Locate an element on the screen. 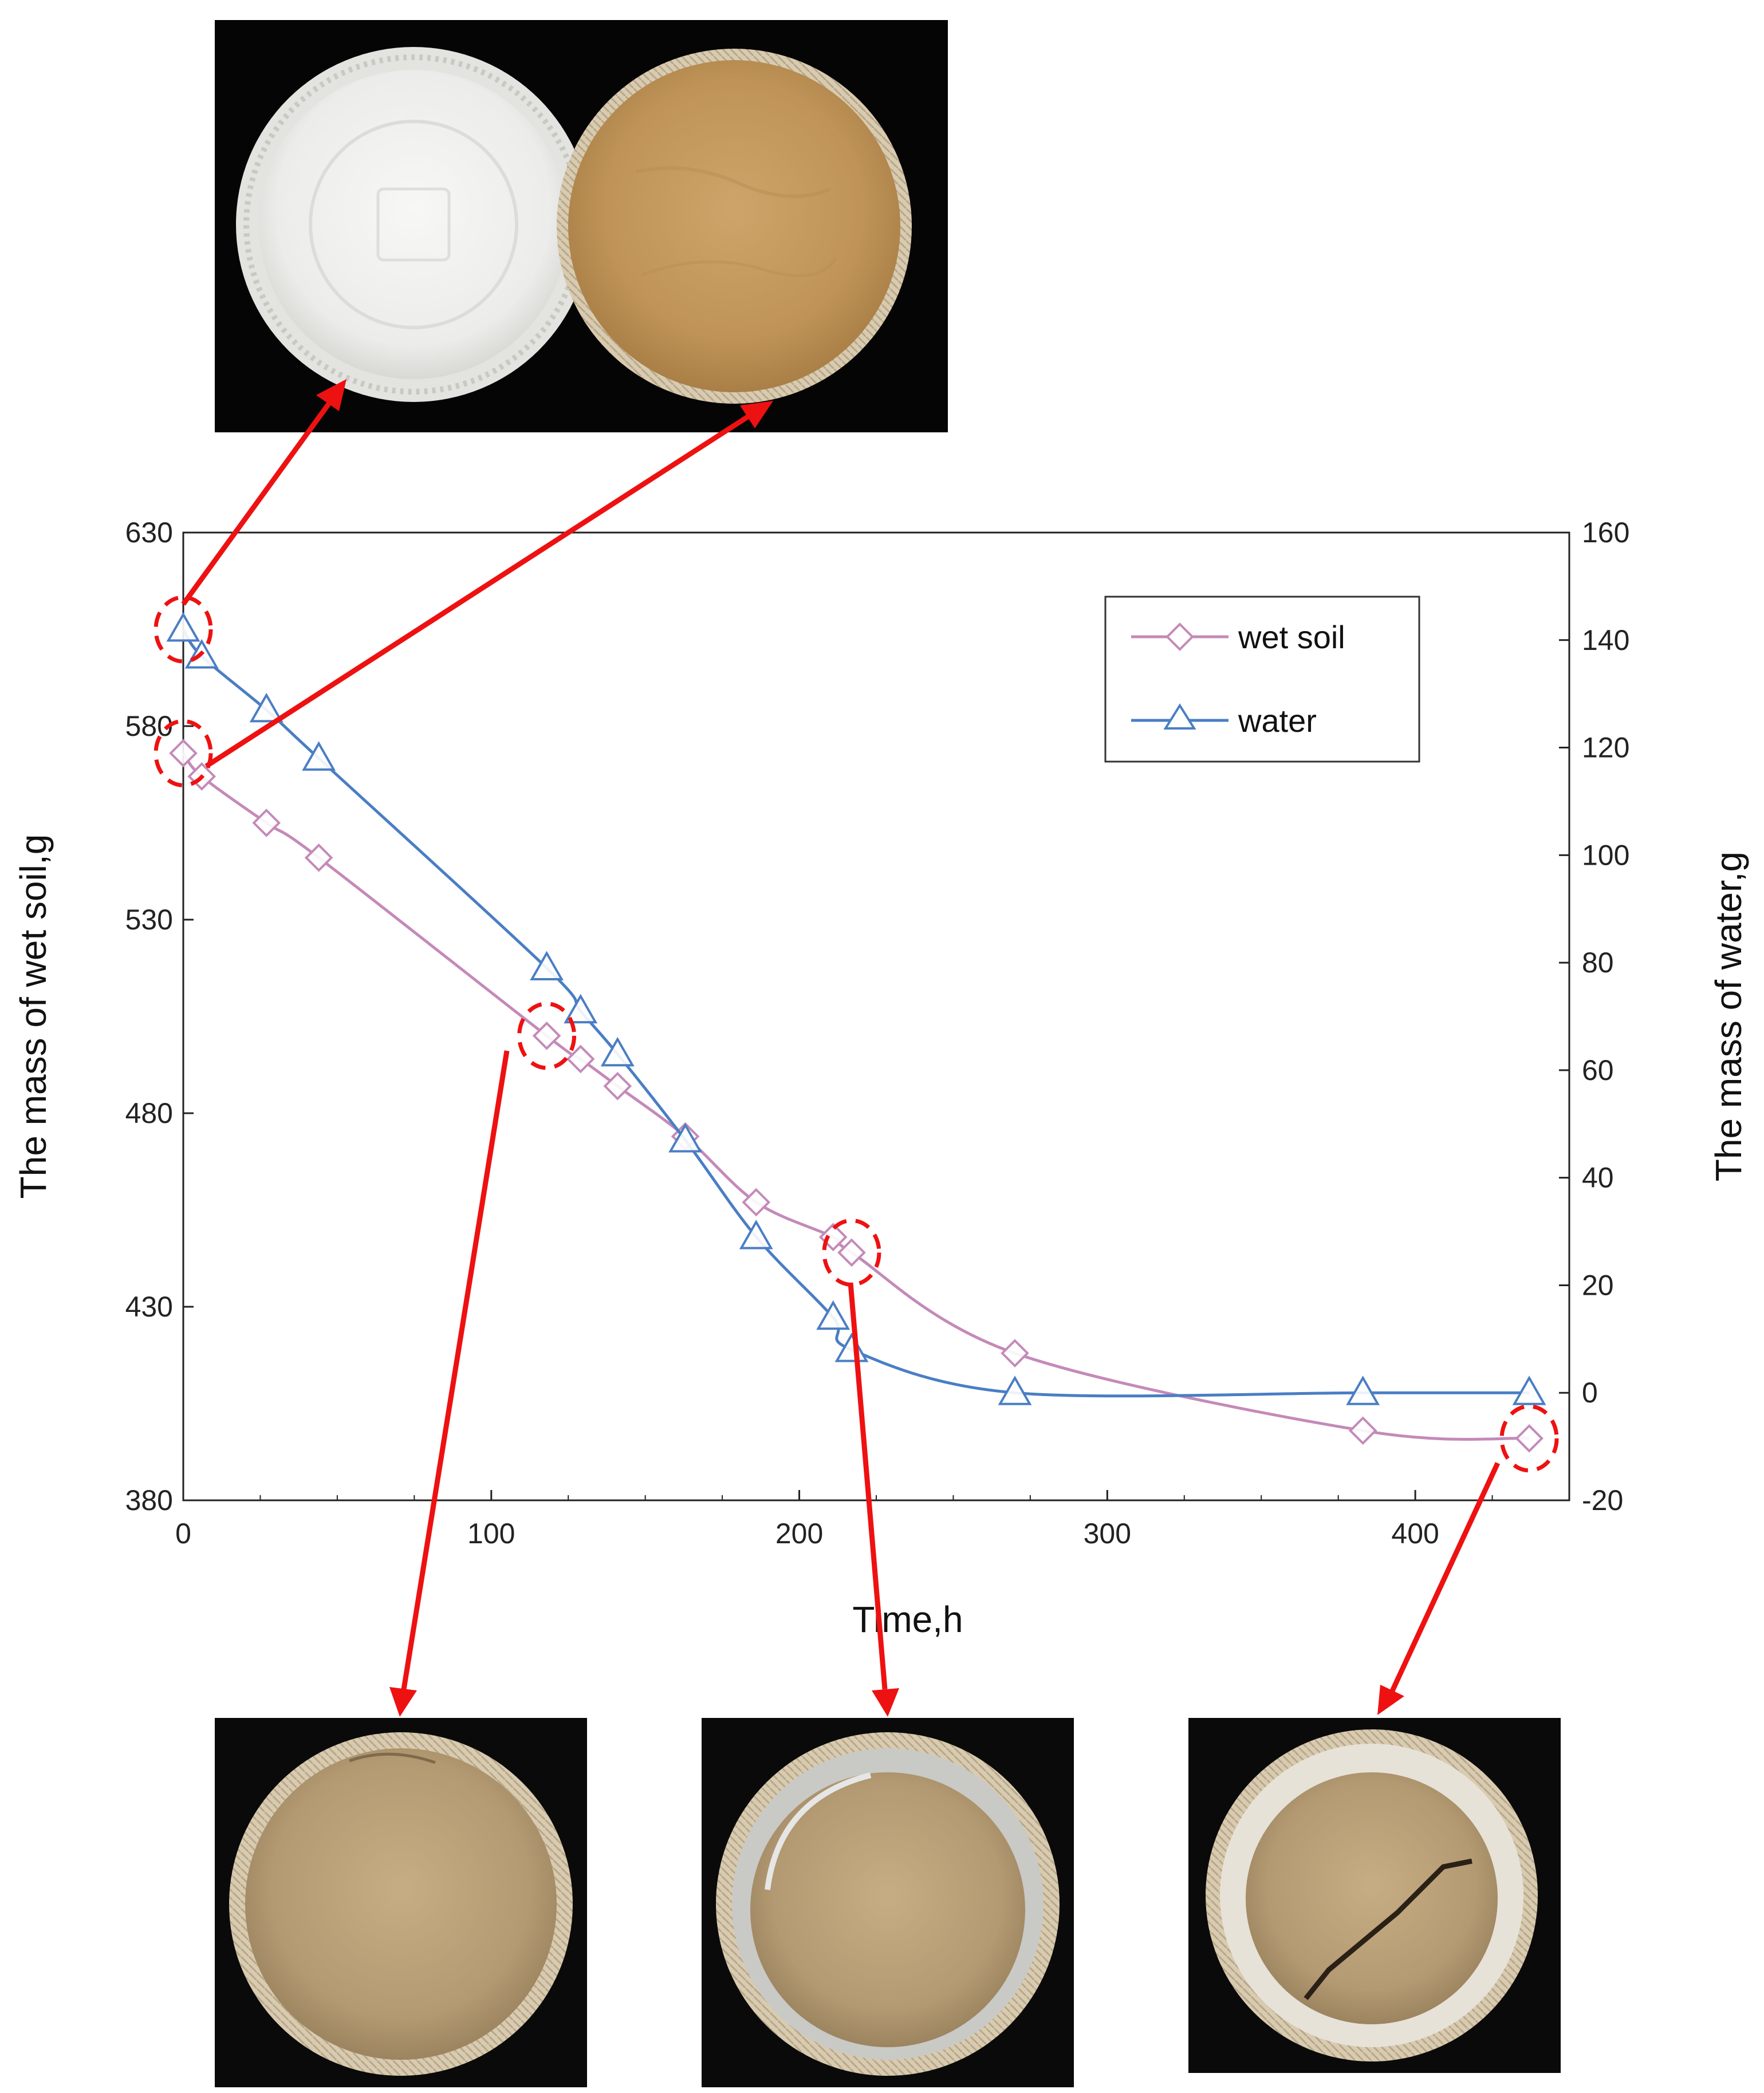 The image size is (1764, 2093). arrow-to-wet-soil-plate is located at coordinates (489, 584).